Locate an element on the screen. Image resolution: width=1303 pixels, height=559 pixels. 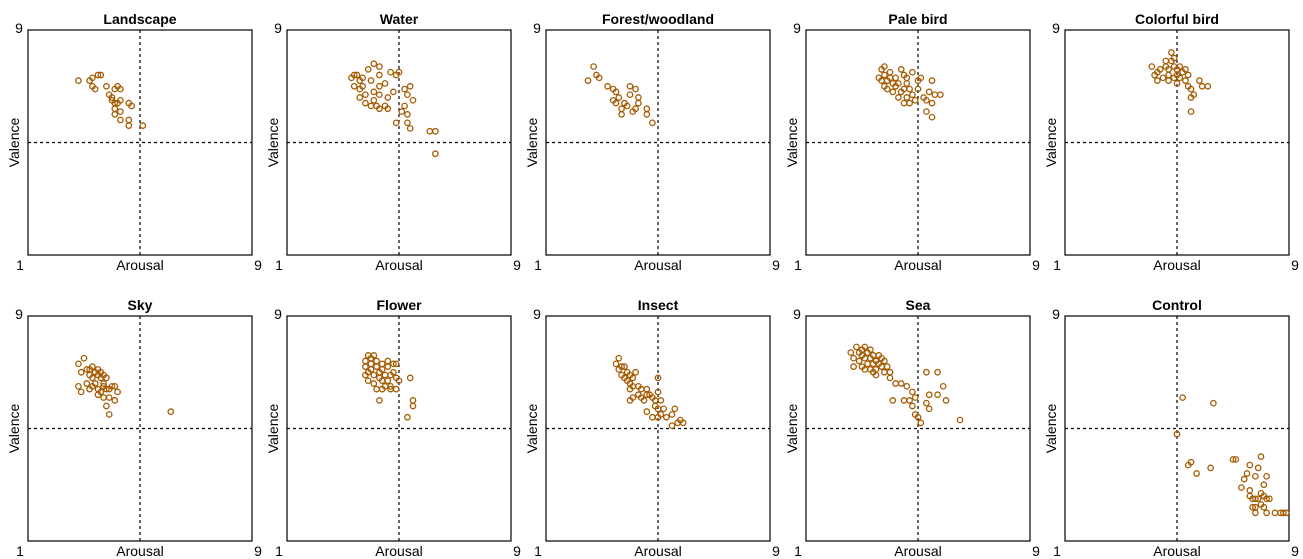
panel-title: Landscape is located at coordinates (139, 19).